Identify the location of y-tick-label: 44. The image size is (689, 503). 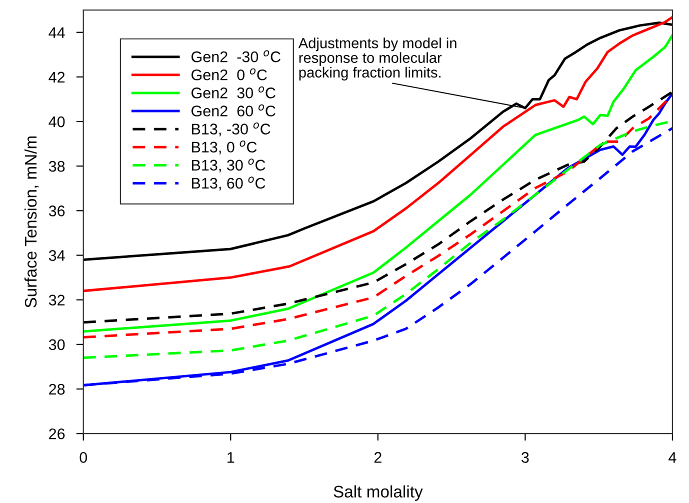
(56, 32).